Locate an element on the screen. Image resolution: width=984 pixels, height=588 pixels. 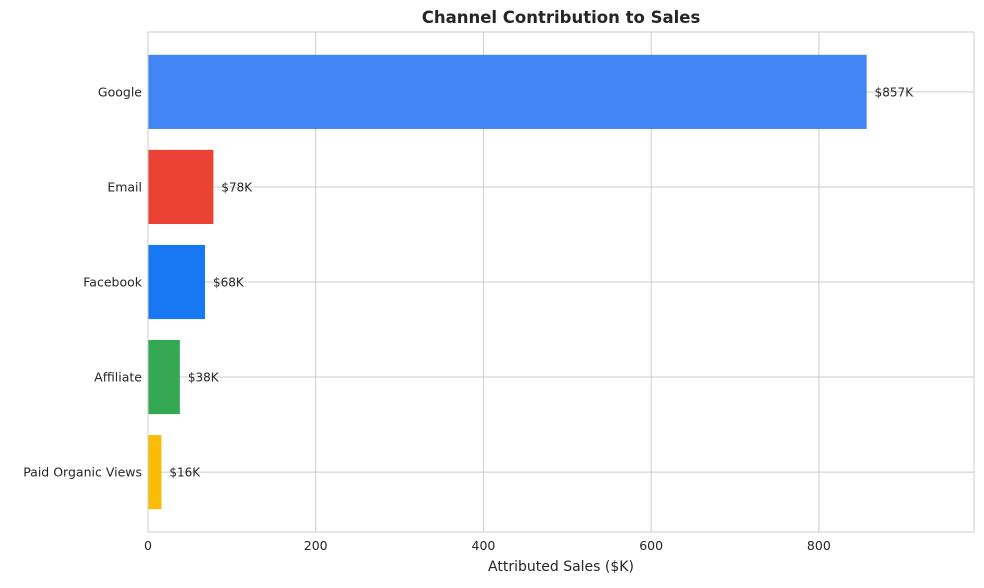
x-axis-label: Attributed Sales ($K) is located at coordinates (561, 567).